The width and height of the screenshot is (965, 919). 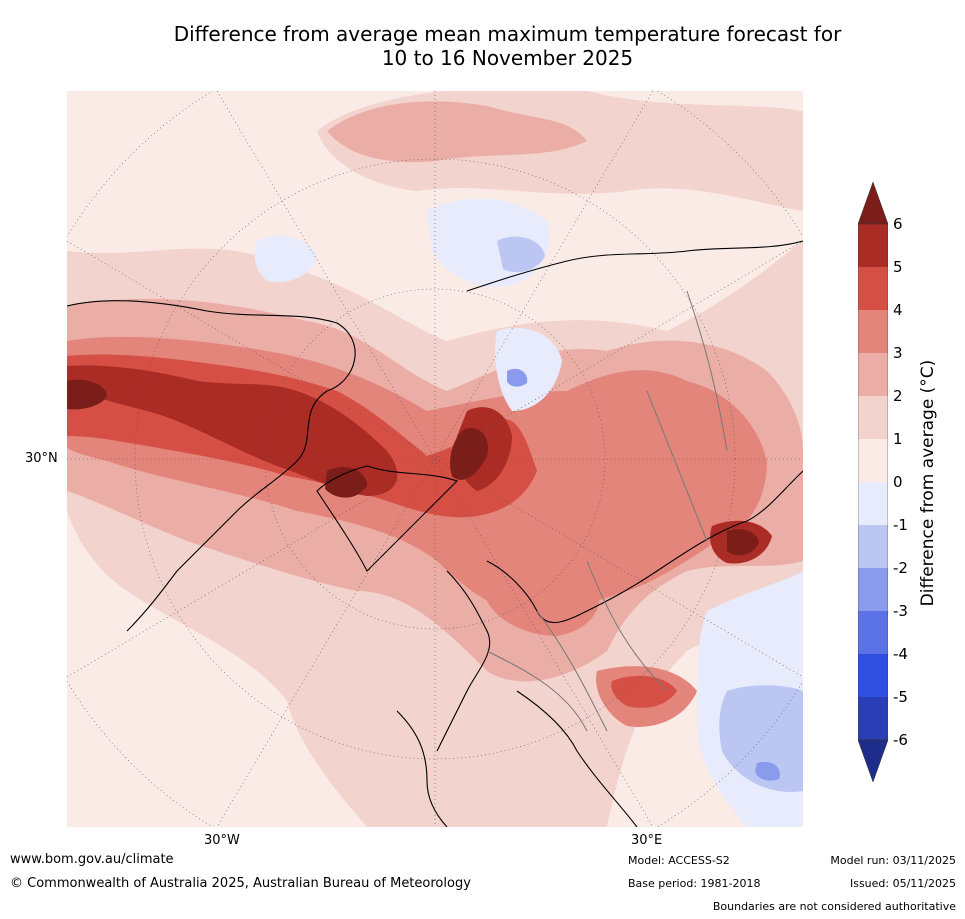 What do you see at coordinates (232, 430) in the screenshot?
I see `anomaly-region-pos5` at bounding box center [232, 430].